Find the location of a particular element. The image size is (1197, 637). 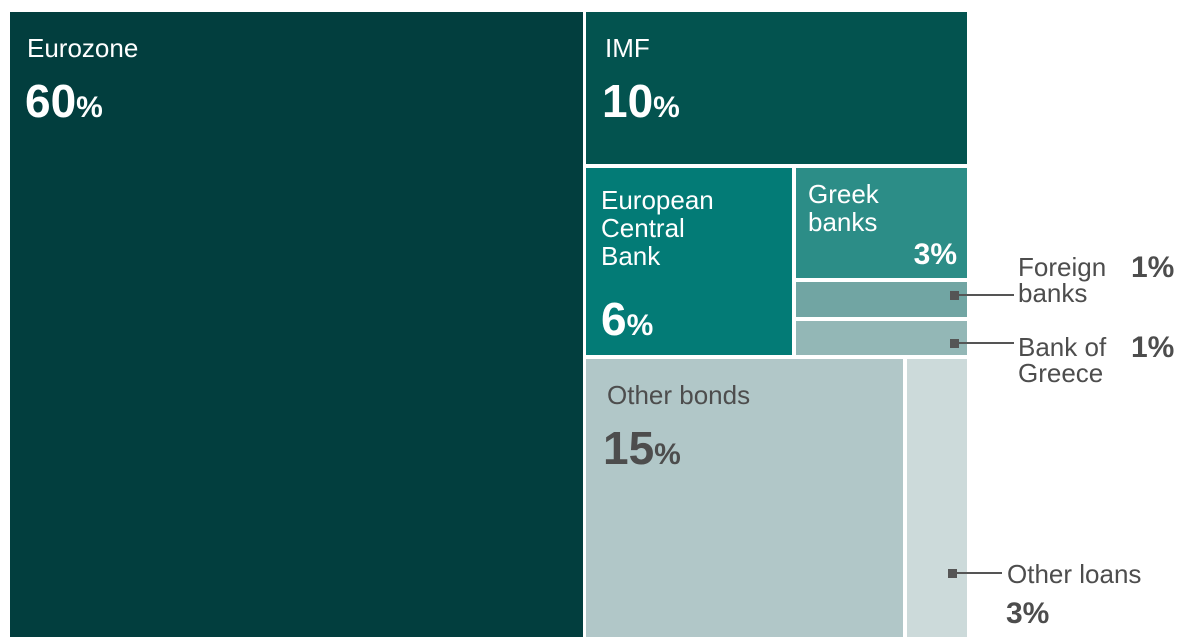

other-bonds-value: 15% is located at coordinates (642, 448).